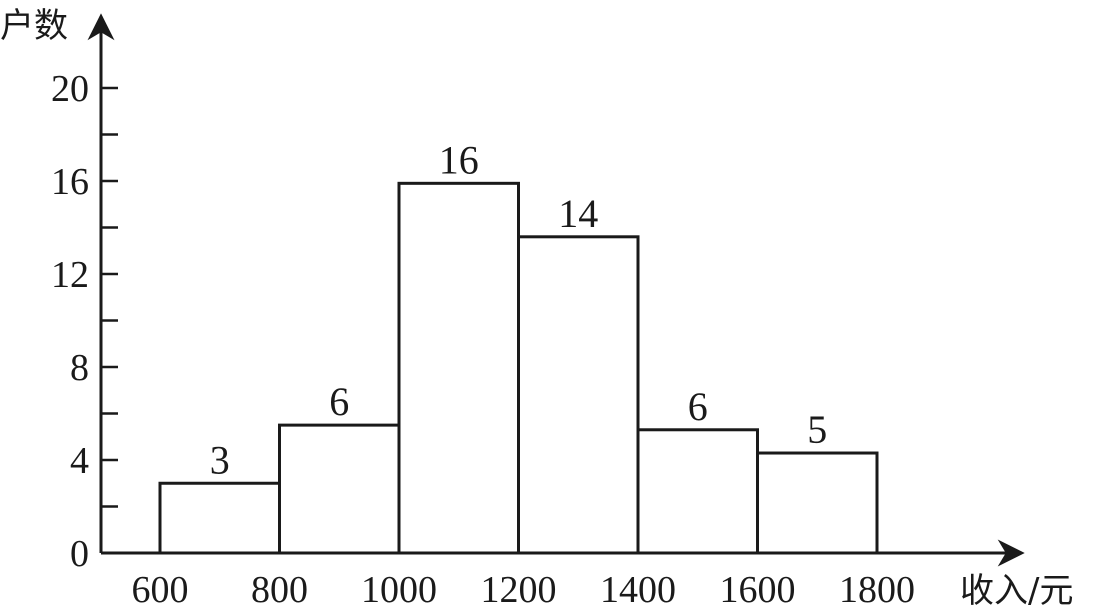 This screenshot has width=1117, height=614. What do you see at coordinates (399, 590) in the screenshot?
I see `x-tick-label-1000: 1000` at bounding box center [399, 590].